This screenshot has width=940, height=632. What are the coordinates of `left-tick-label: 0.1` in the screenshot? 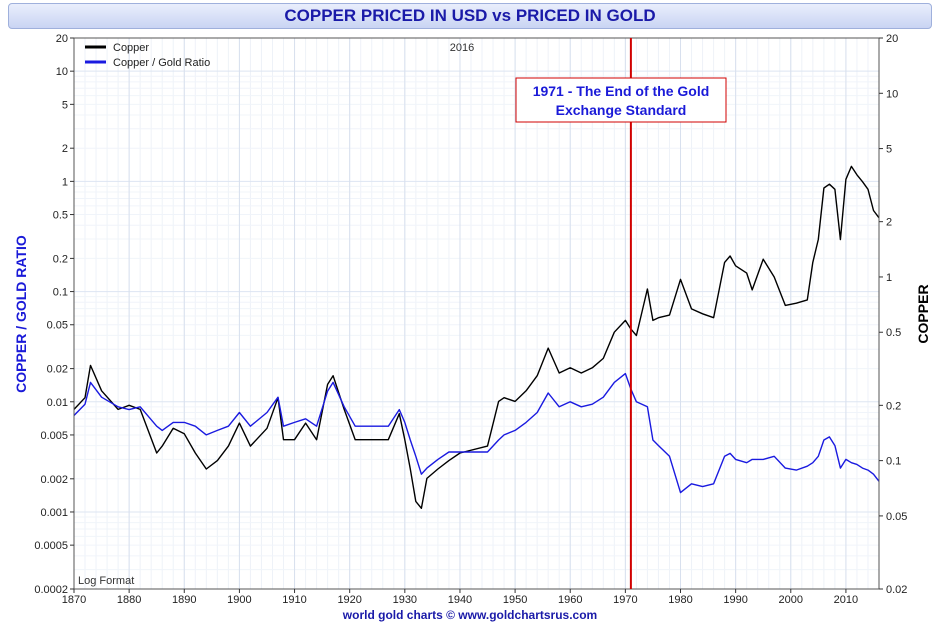 It's located at (60, 293).